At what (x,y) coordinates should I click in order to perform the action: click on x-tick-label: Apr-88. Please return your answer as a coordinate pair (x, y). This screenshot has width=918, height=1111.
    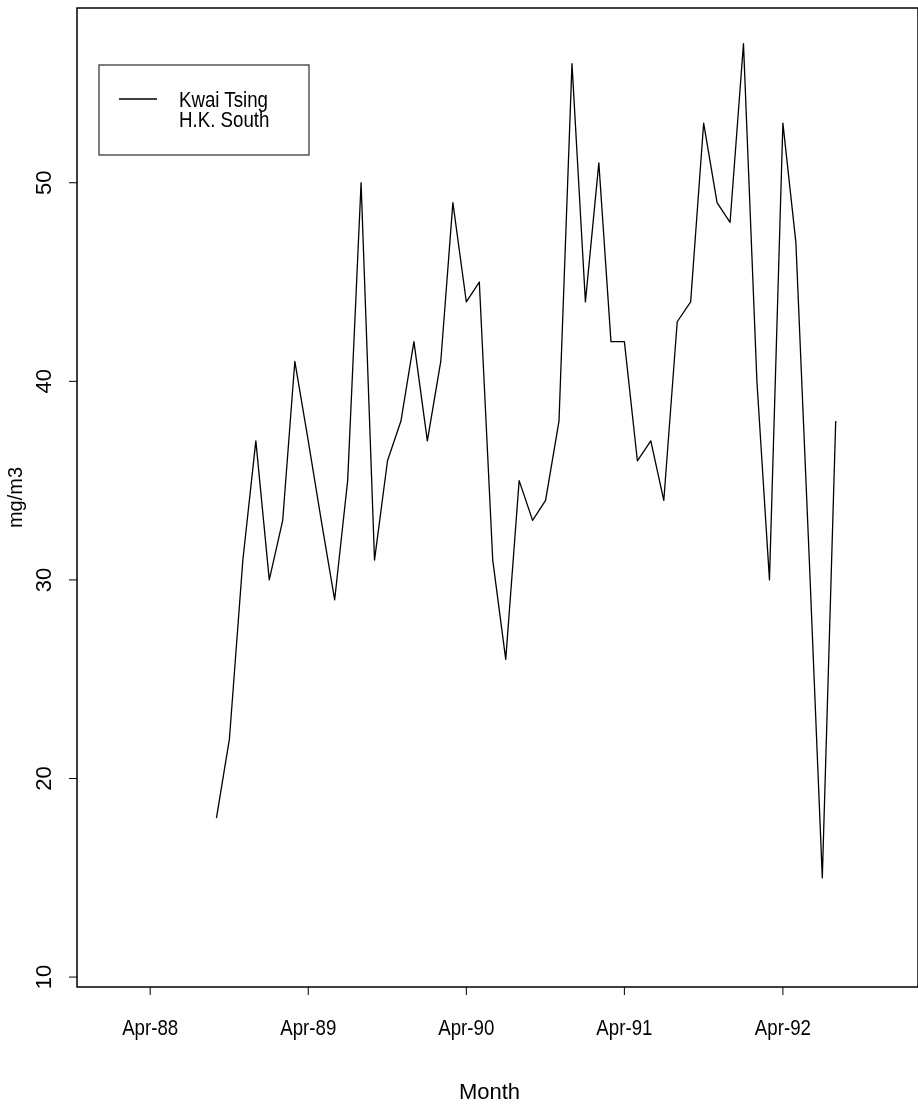
    Looking at the image, I should click on (150, 1027).